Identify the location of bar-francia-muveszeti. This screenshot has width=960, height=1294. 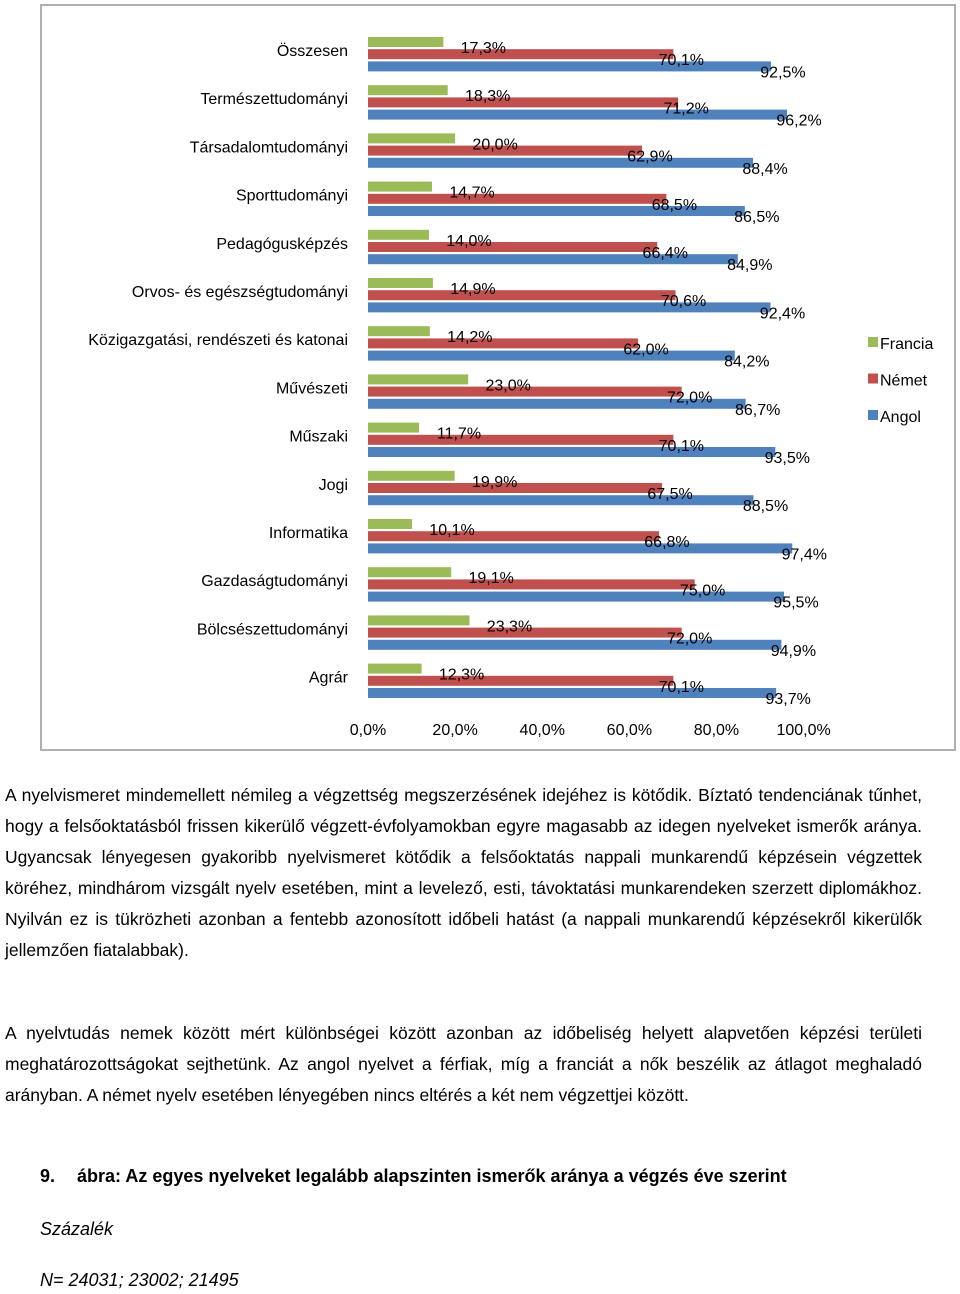
(418, 379).